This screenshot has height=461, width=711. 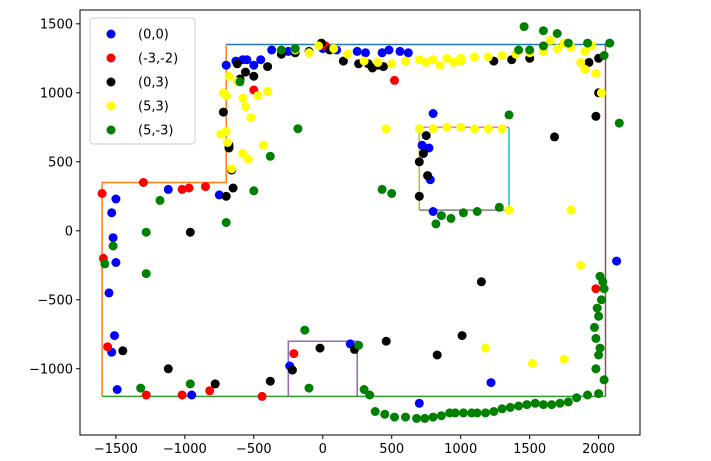 I want to click on legend-label: (-3,-2), so click(x=158, y=59).